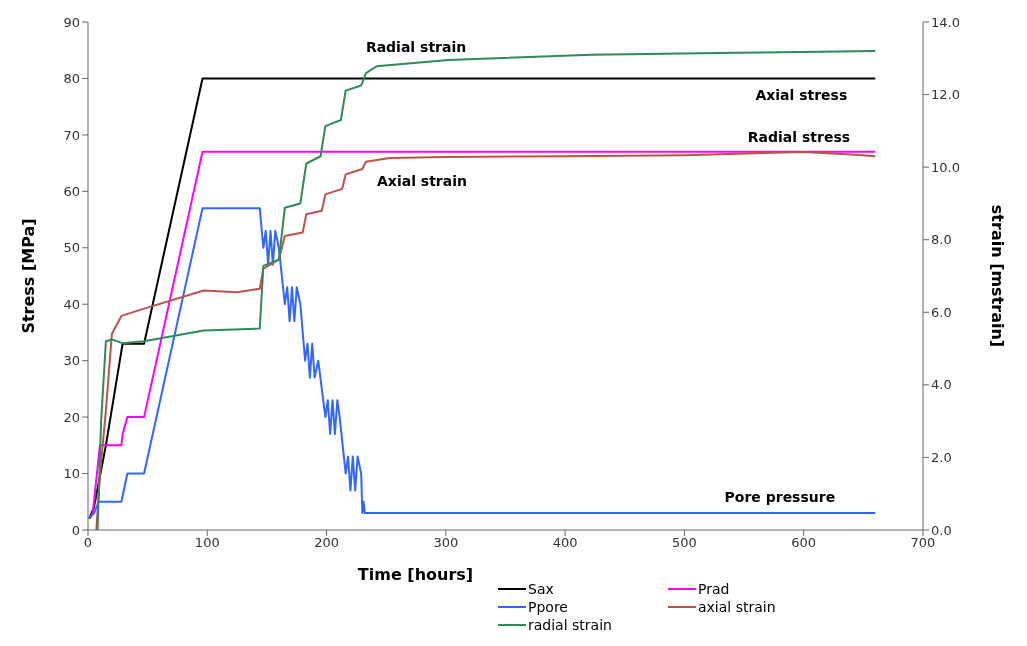 This screenshot has width=1027, height=646. I want to click on y-axis-title: Stress [MPa], so click(28, 276).